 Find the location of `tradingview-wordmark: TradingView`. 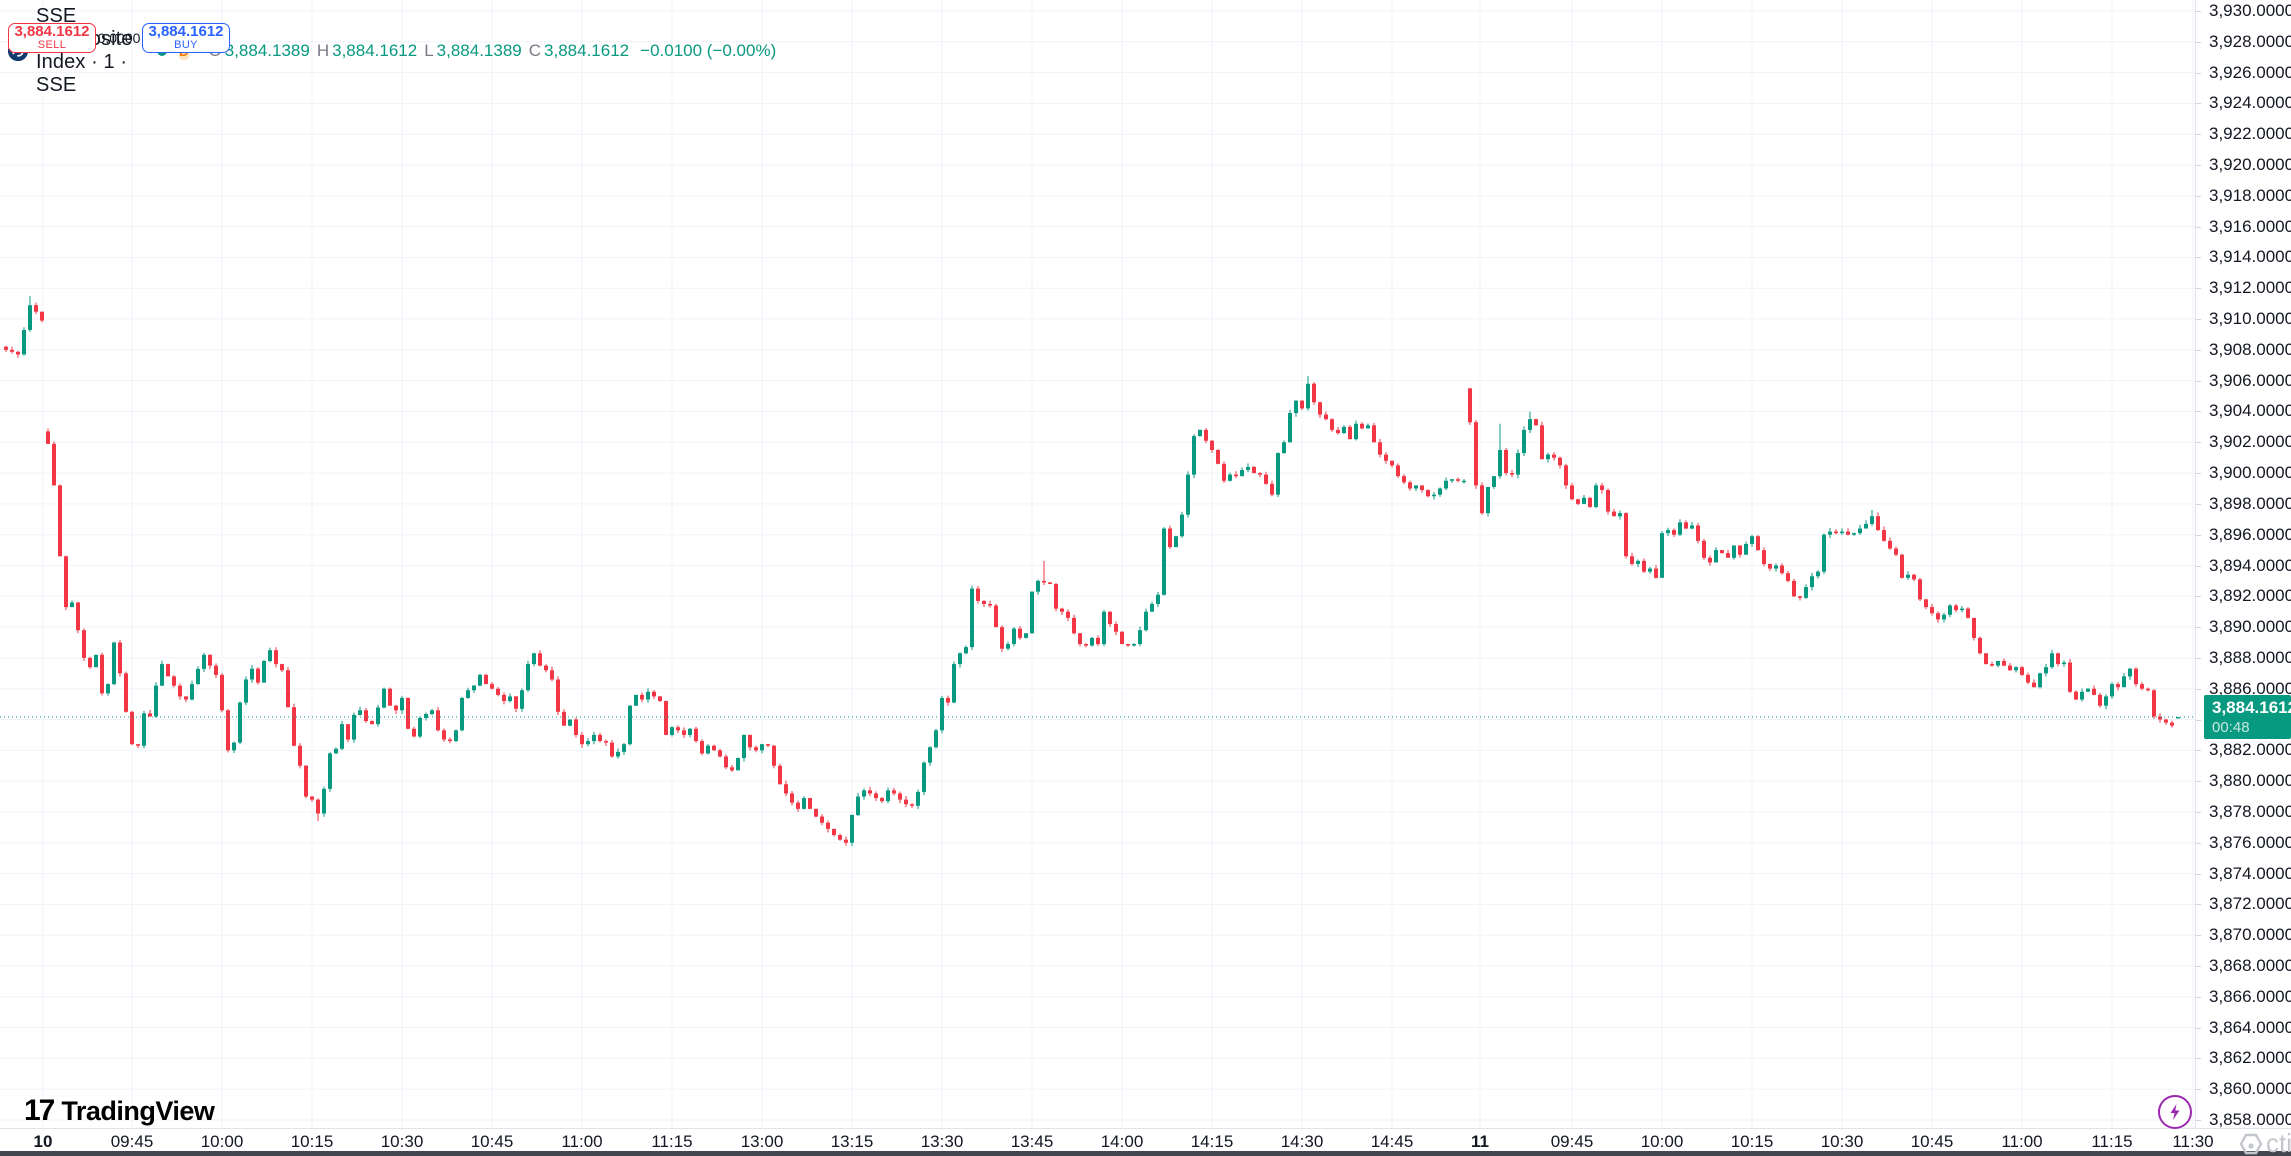

tradingview-wordmark: TradingView is located at coordinates (138, 1110).